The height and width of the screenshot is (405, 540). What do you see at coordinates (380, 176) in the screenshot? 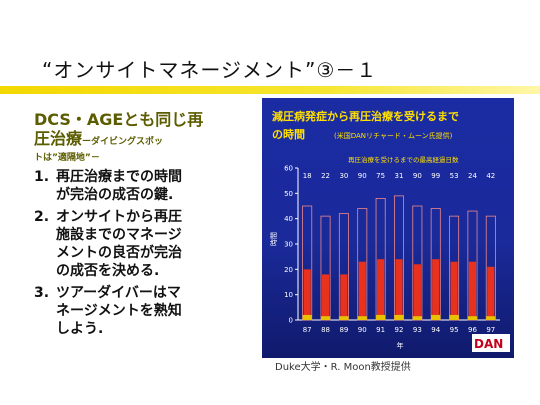
I see `top-value-label: 75` at bounding box center [380, 176].